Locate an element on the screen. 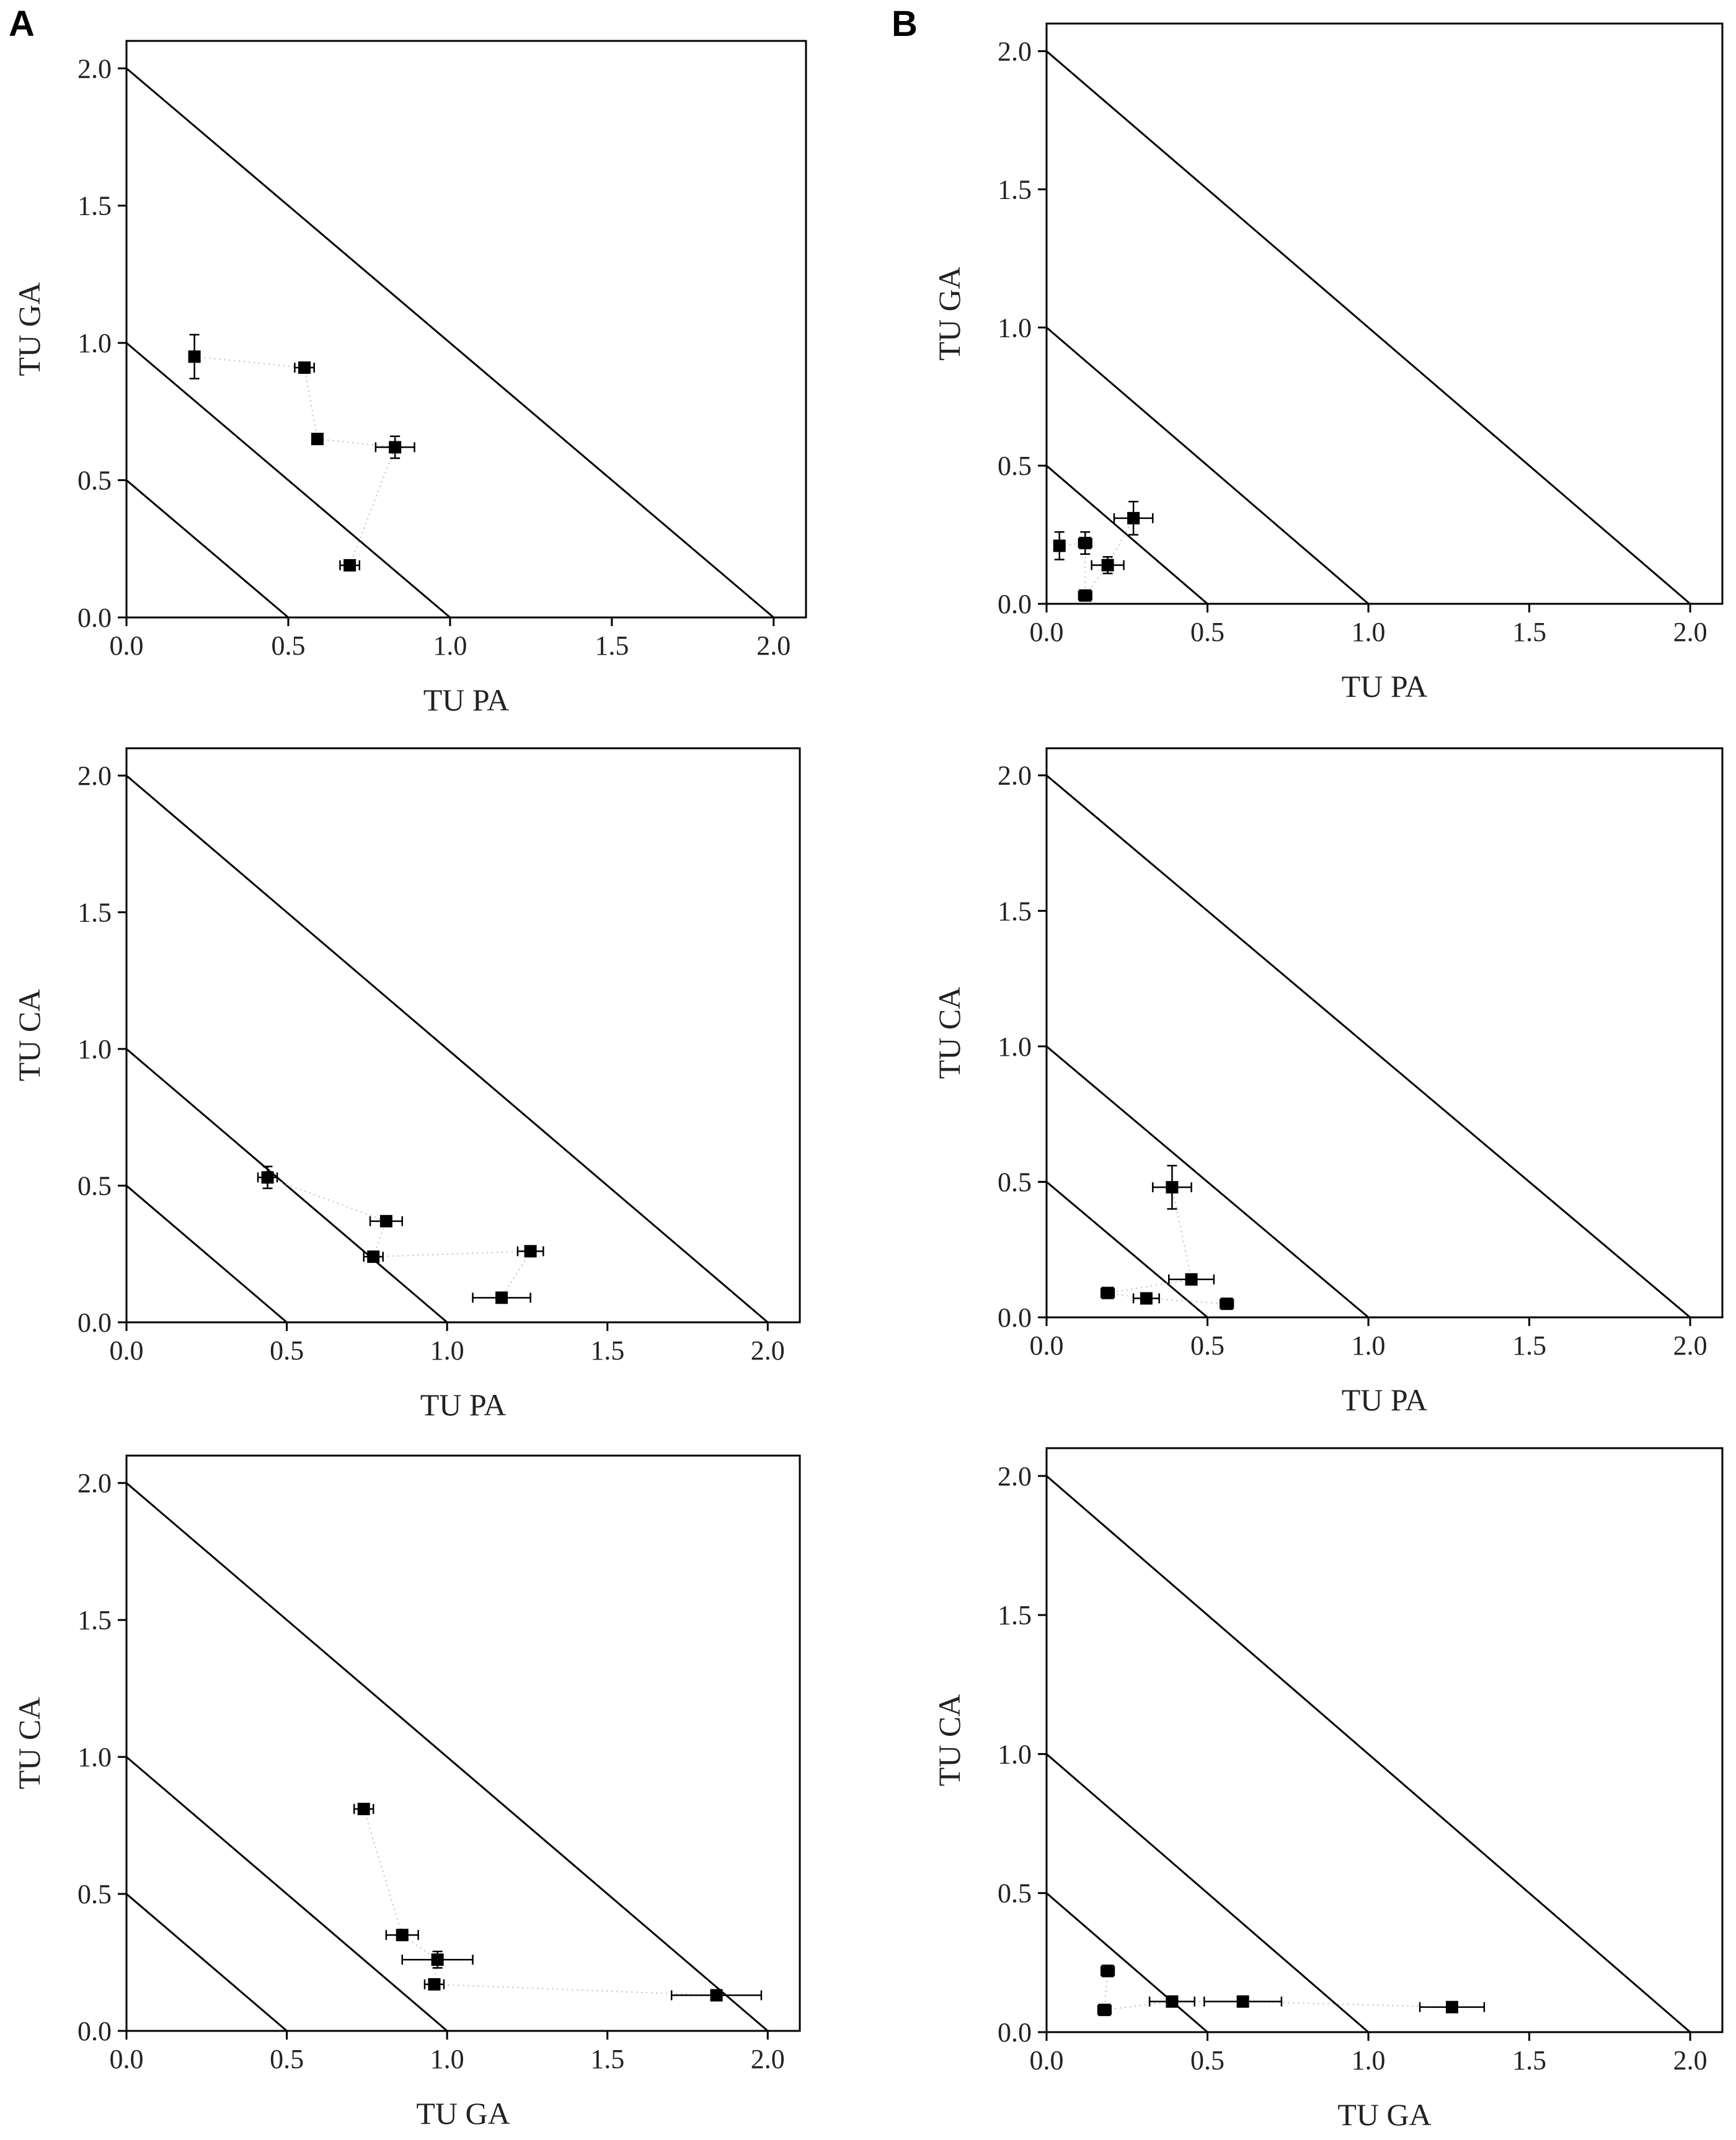 The image size is (1736, 2140). chart-panel-2: 0.0 0.5 1.0 1.5 2.0 0.0 0.5 1.0 1.5 2.0 TU PA TU CA is located at coordinates (406, 1084).